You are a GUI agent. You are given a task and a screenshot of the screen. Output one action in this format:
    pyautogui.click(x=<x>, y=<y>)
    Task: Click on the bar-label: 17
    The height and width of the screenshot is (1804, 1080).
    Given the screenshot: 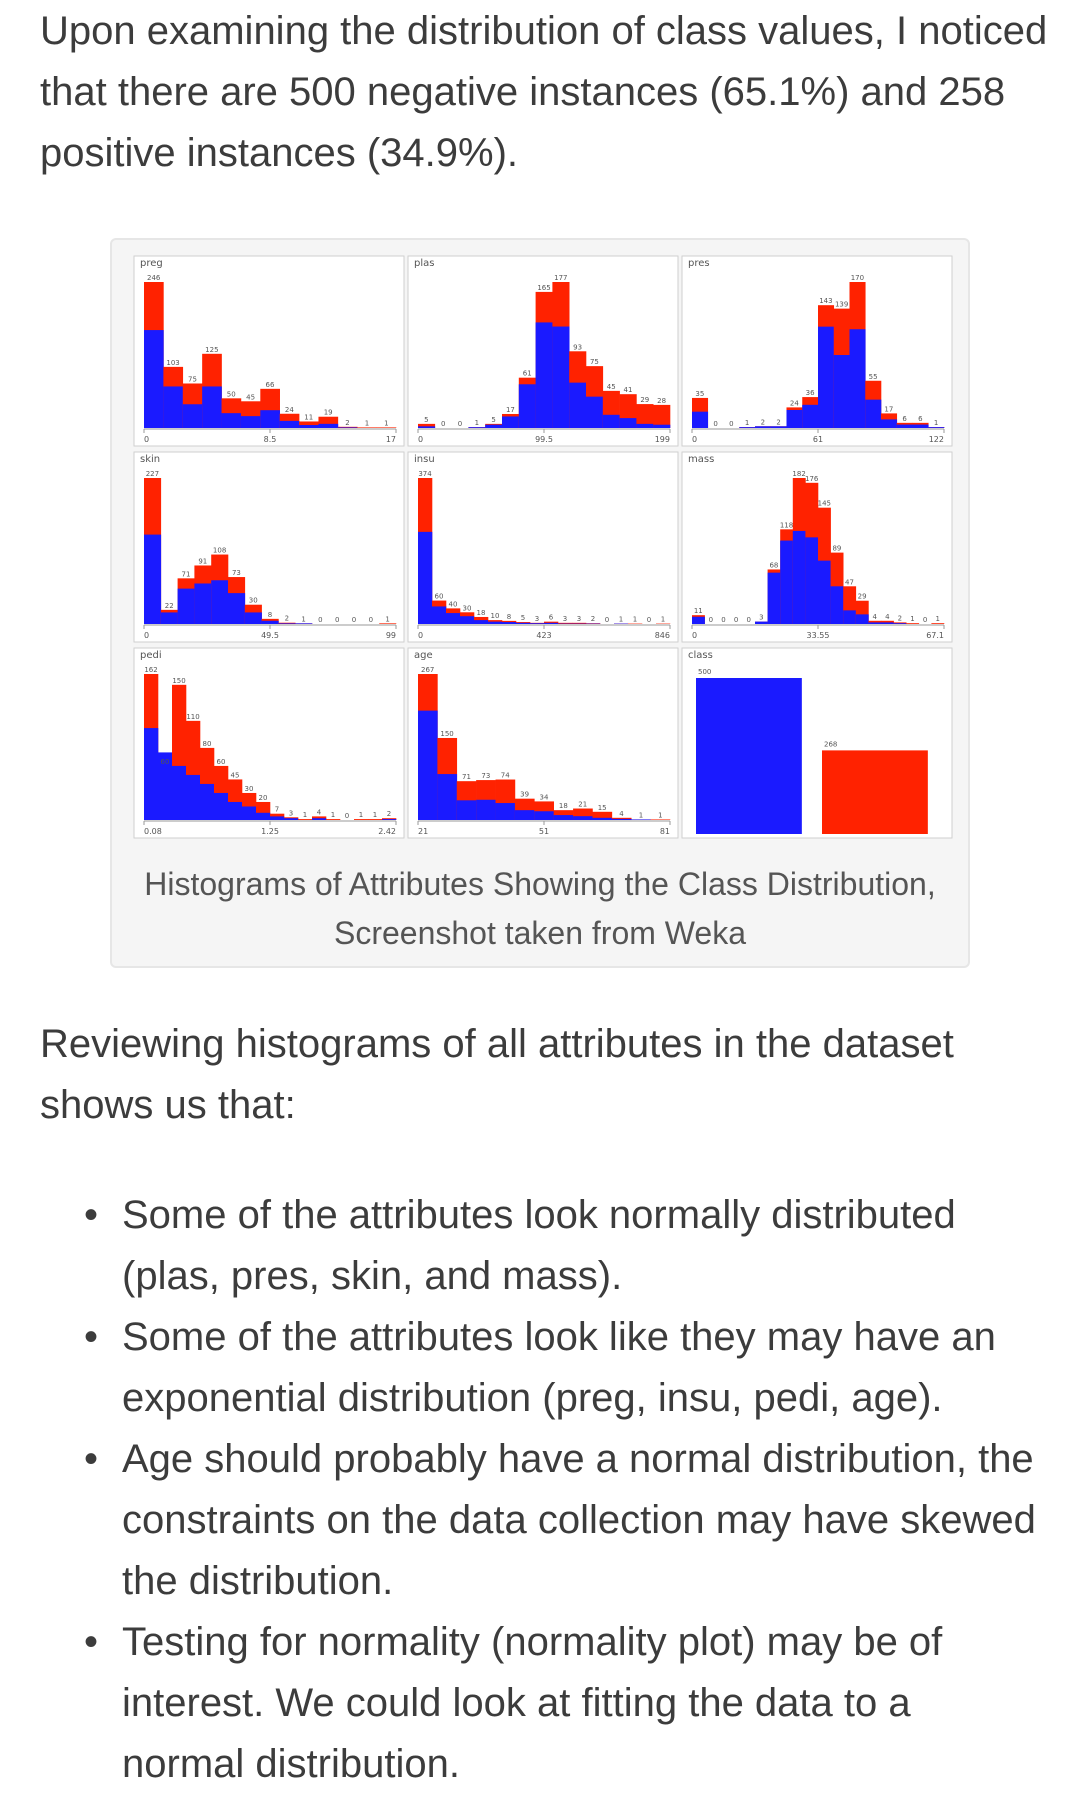 What is the action you would take?
    pyautogui.click(x=888, y=409)
    